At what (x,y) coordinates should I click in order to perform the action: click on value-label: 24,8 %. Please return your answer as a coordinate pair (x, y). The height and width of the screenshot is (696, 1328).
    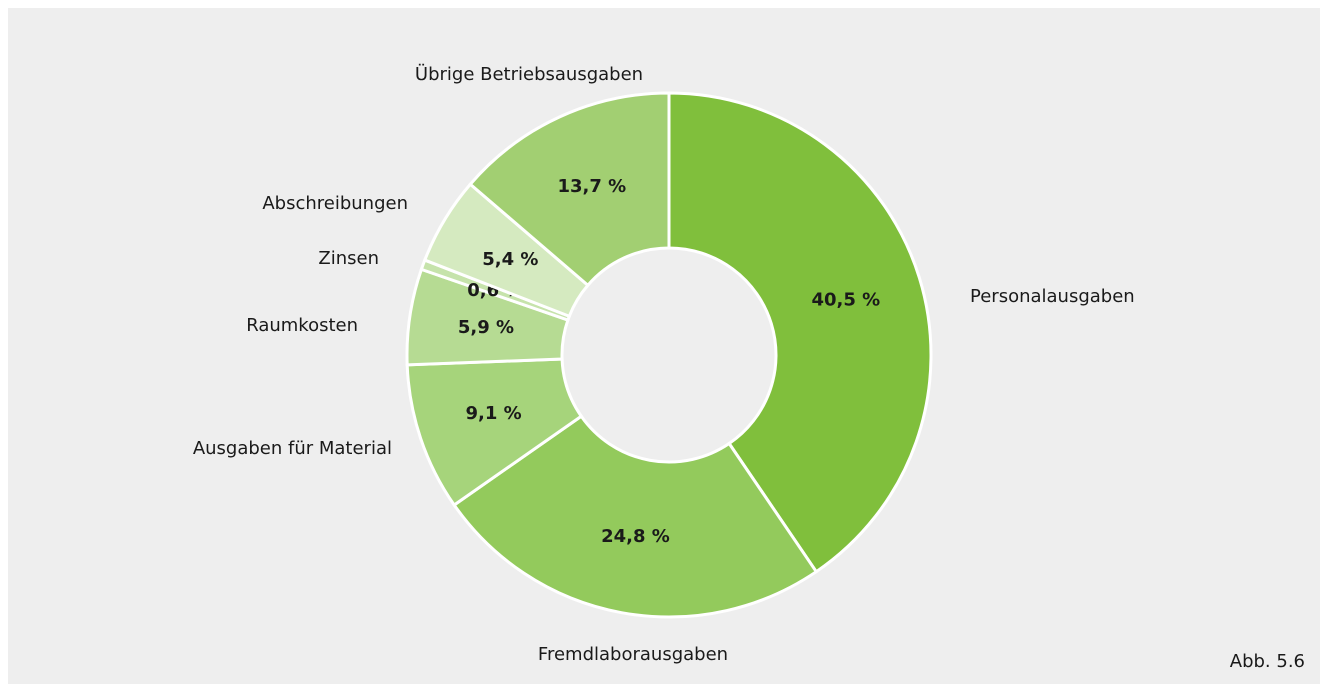
    Looking at the image, I should click on (635, 536).